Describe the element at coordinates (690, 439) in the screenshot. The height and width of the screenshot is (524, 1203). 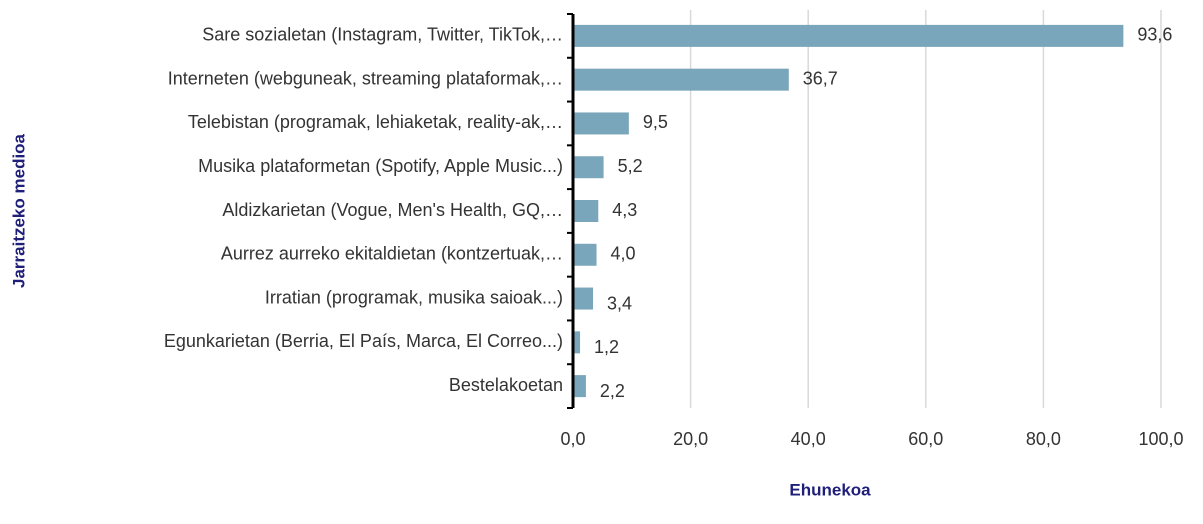
I see `x-tick-label: 20,0` at that location.